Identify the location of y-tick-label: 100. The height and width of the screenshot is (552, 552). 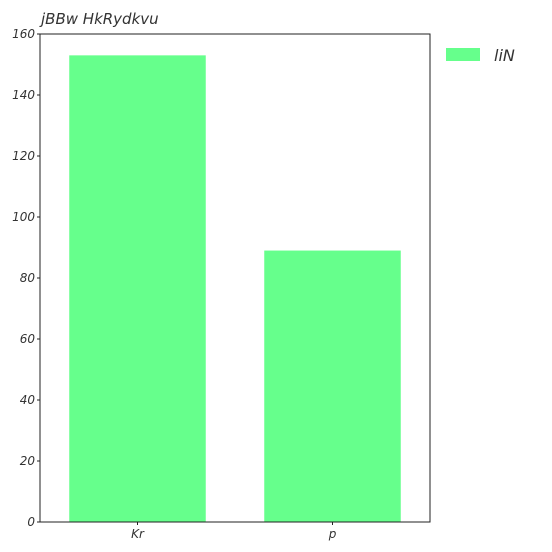
(23, 217).